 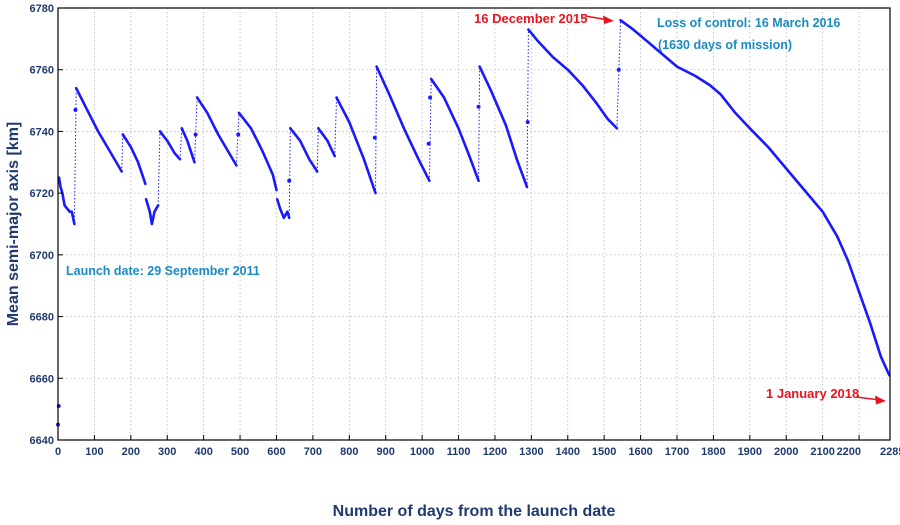 I want to click on annotation-loss-of-control: Loss of control: 16 March 2016, so click(x=748, y=23).